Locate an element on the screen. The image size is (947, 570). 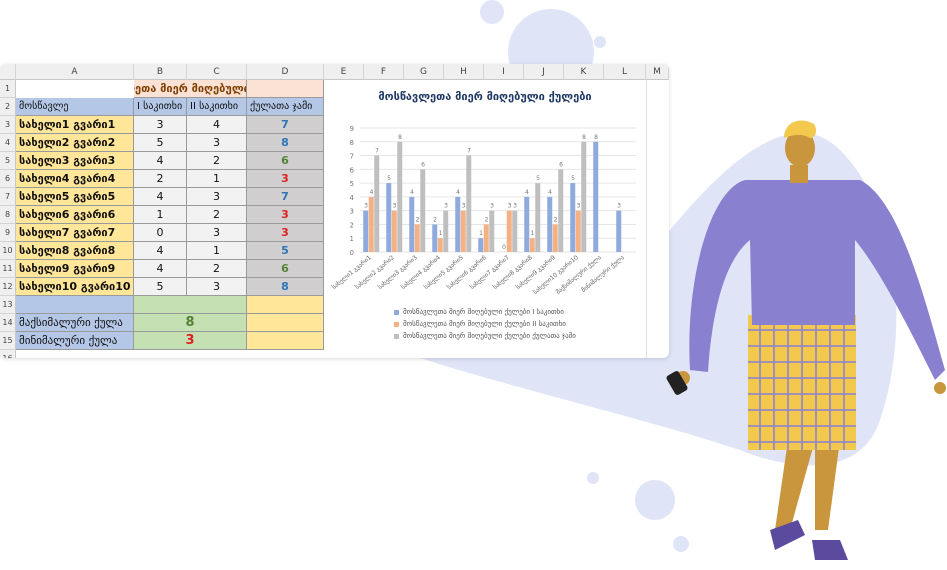
cell-b13 is located at coordinates (190, 305).